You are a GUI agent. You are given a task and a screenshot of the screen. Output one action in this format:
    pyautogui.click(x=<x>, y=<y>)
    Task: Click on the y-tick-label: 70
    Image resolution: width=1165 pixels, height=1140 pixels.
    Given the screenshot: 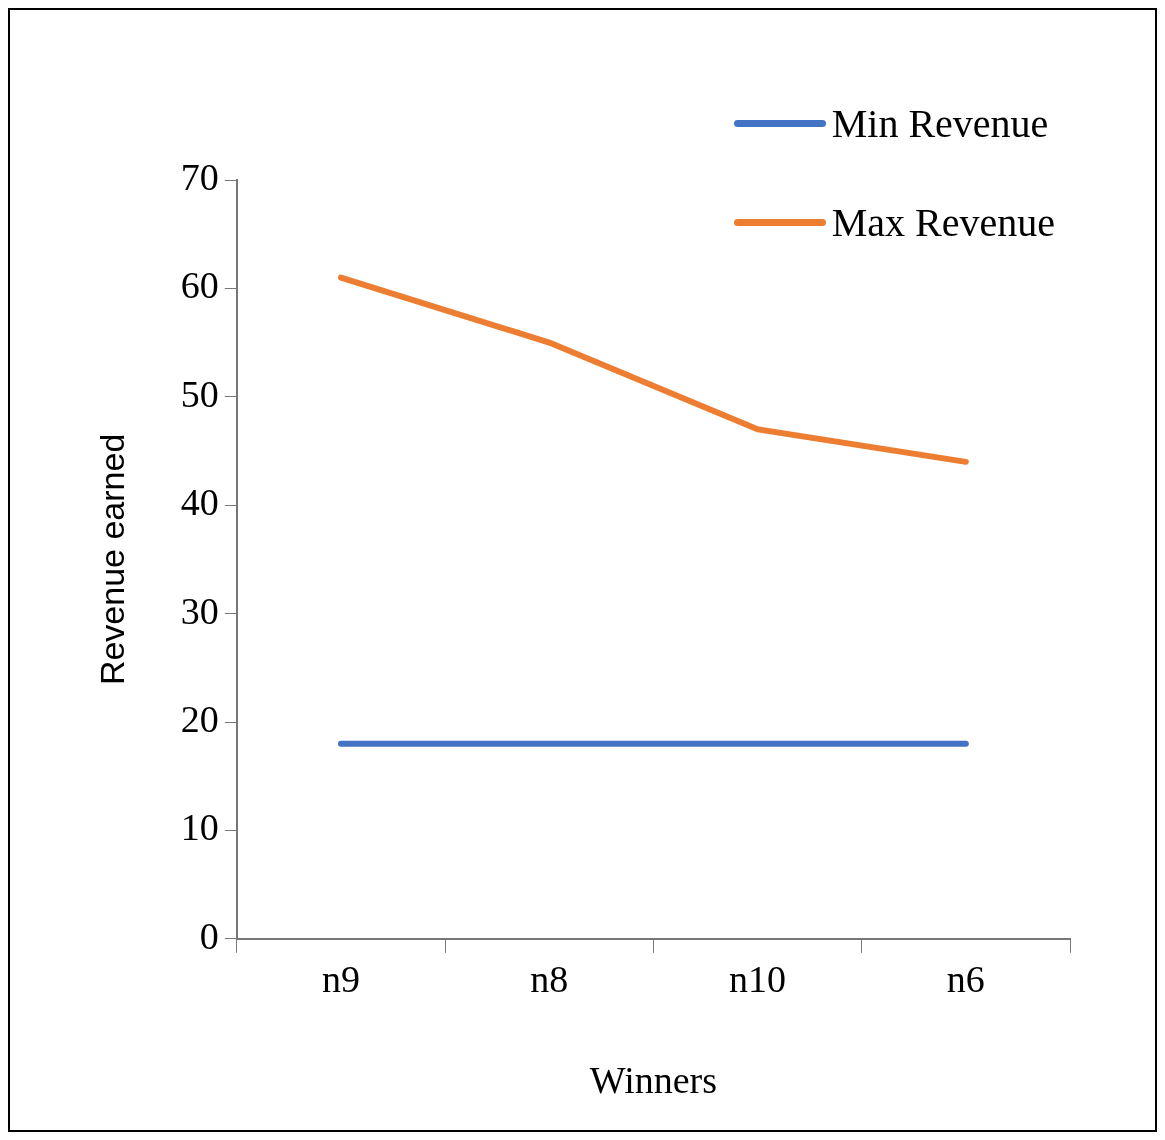 What is the action you would take?
    pyautogui.click(x=199, y=176)
    